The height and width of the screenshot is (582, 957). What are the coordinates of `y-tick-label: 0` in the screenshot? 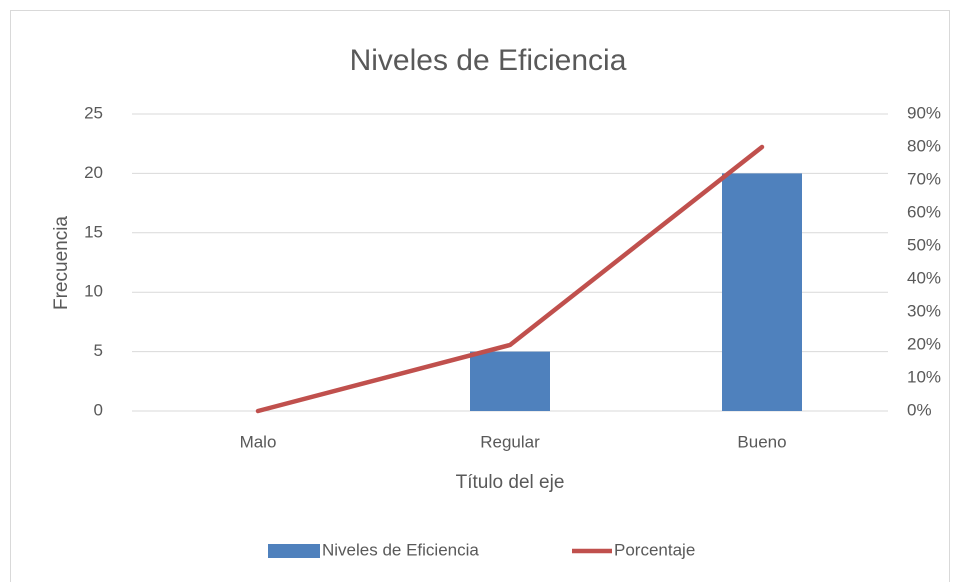 It's located at (98, 409).